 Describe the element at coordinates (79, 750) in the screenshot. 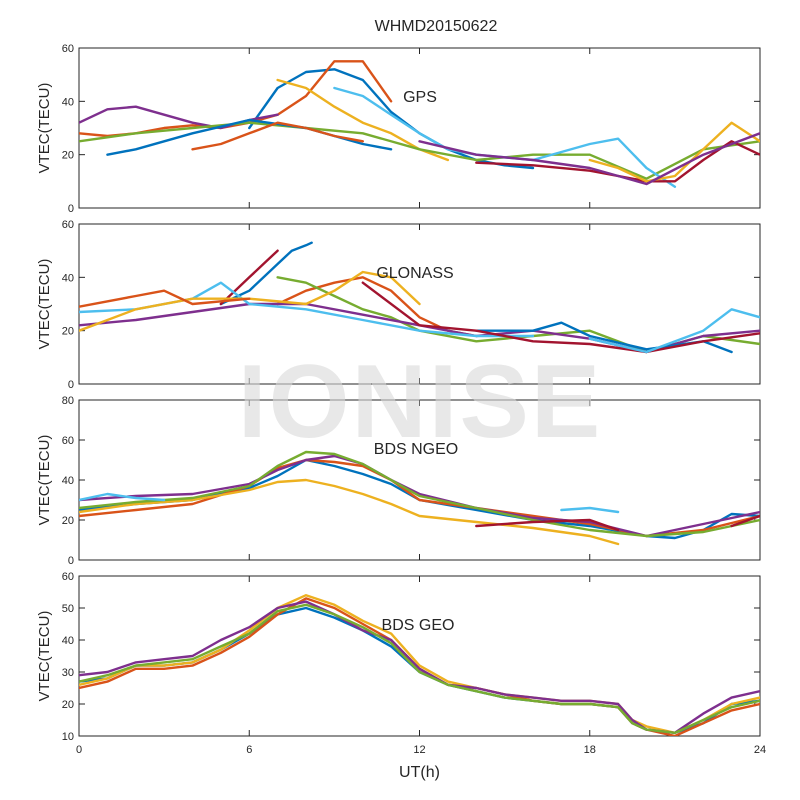

I see `x-tick-label: 0` at that location.